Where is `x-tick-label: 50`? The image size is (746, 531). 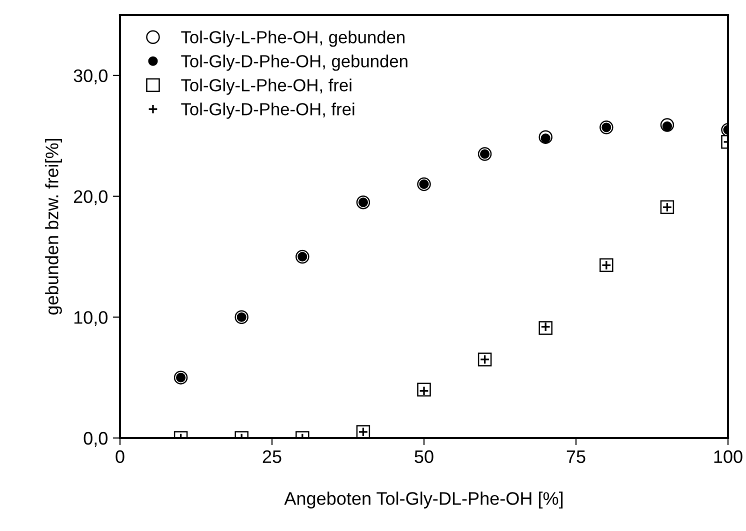
x-tick-label: 50 is located at coordinates (424, 457).